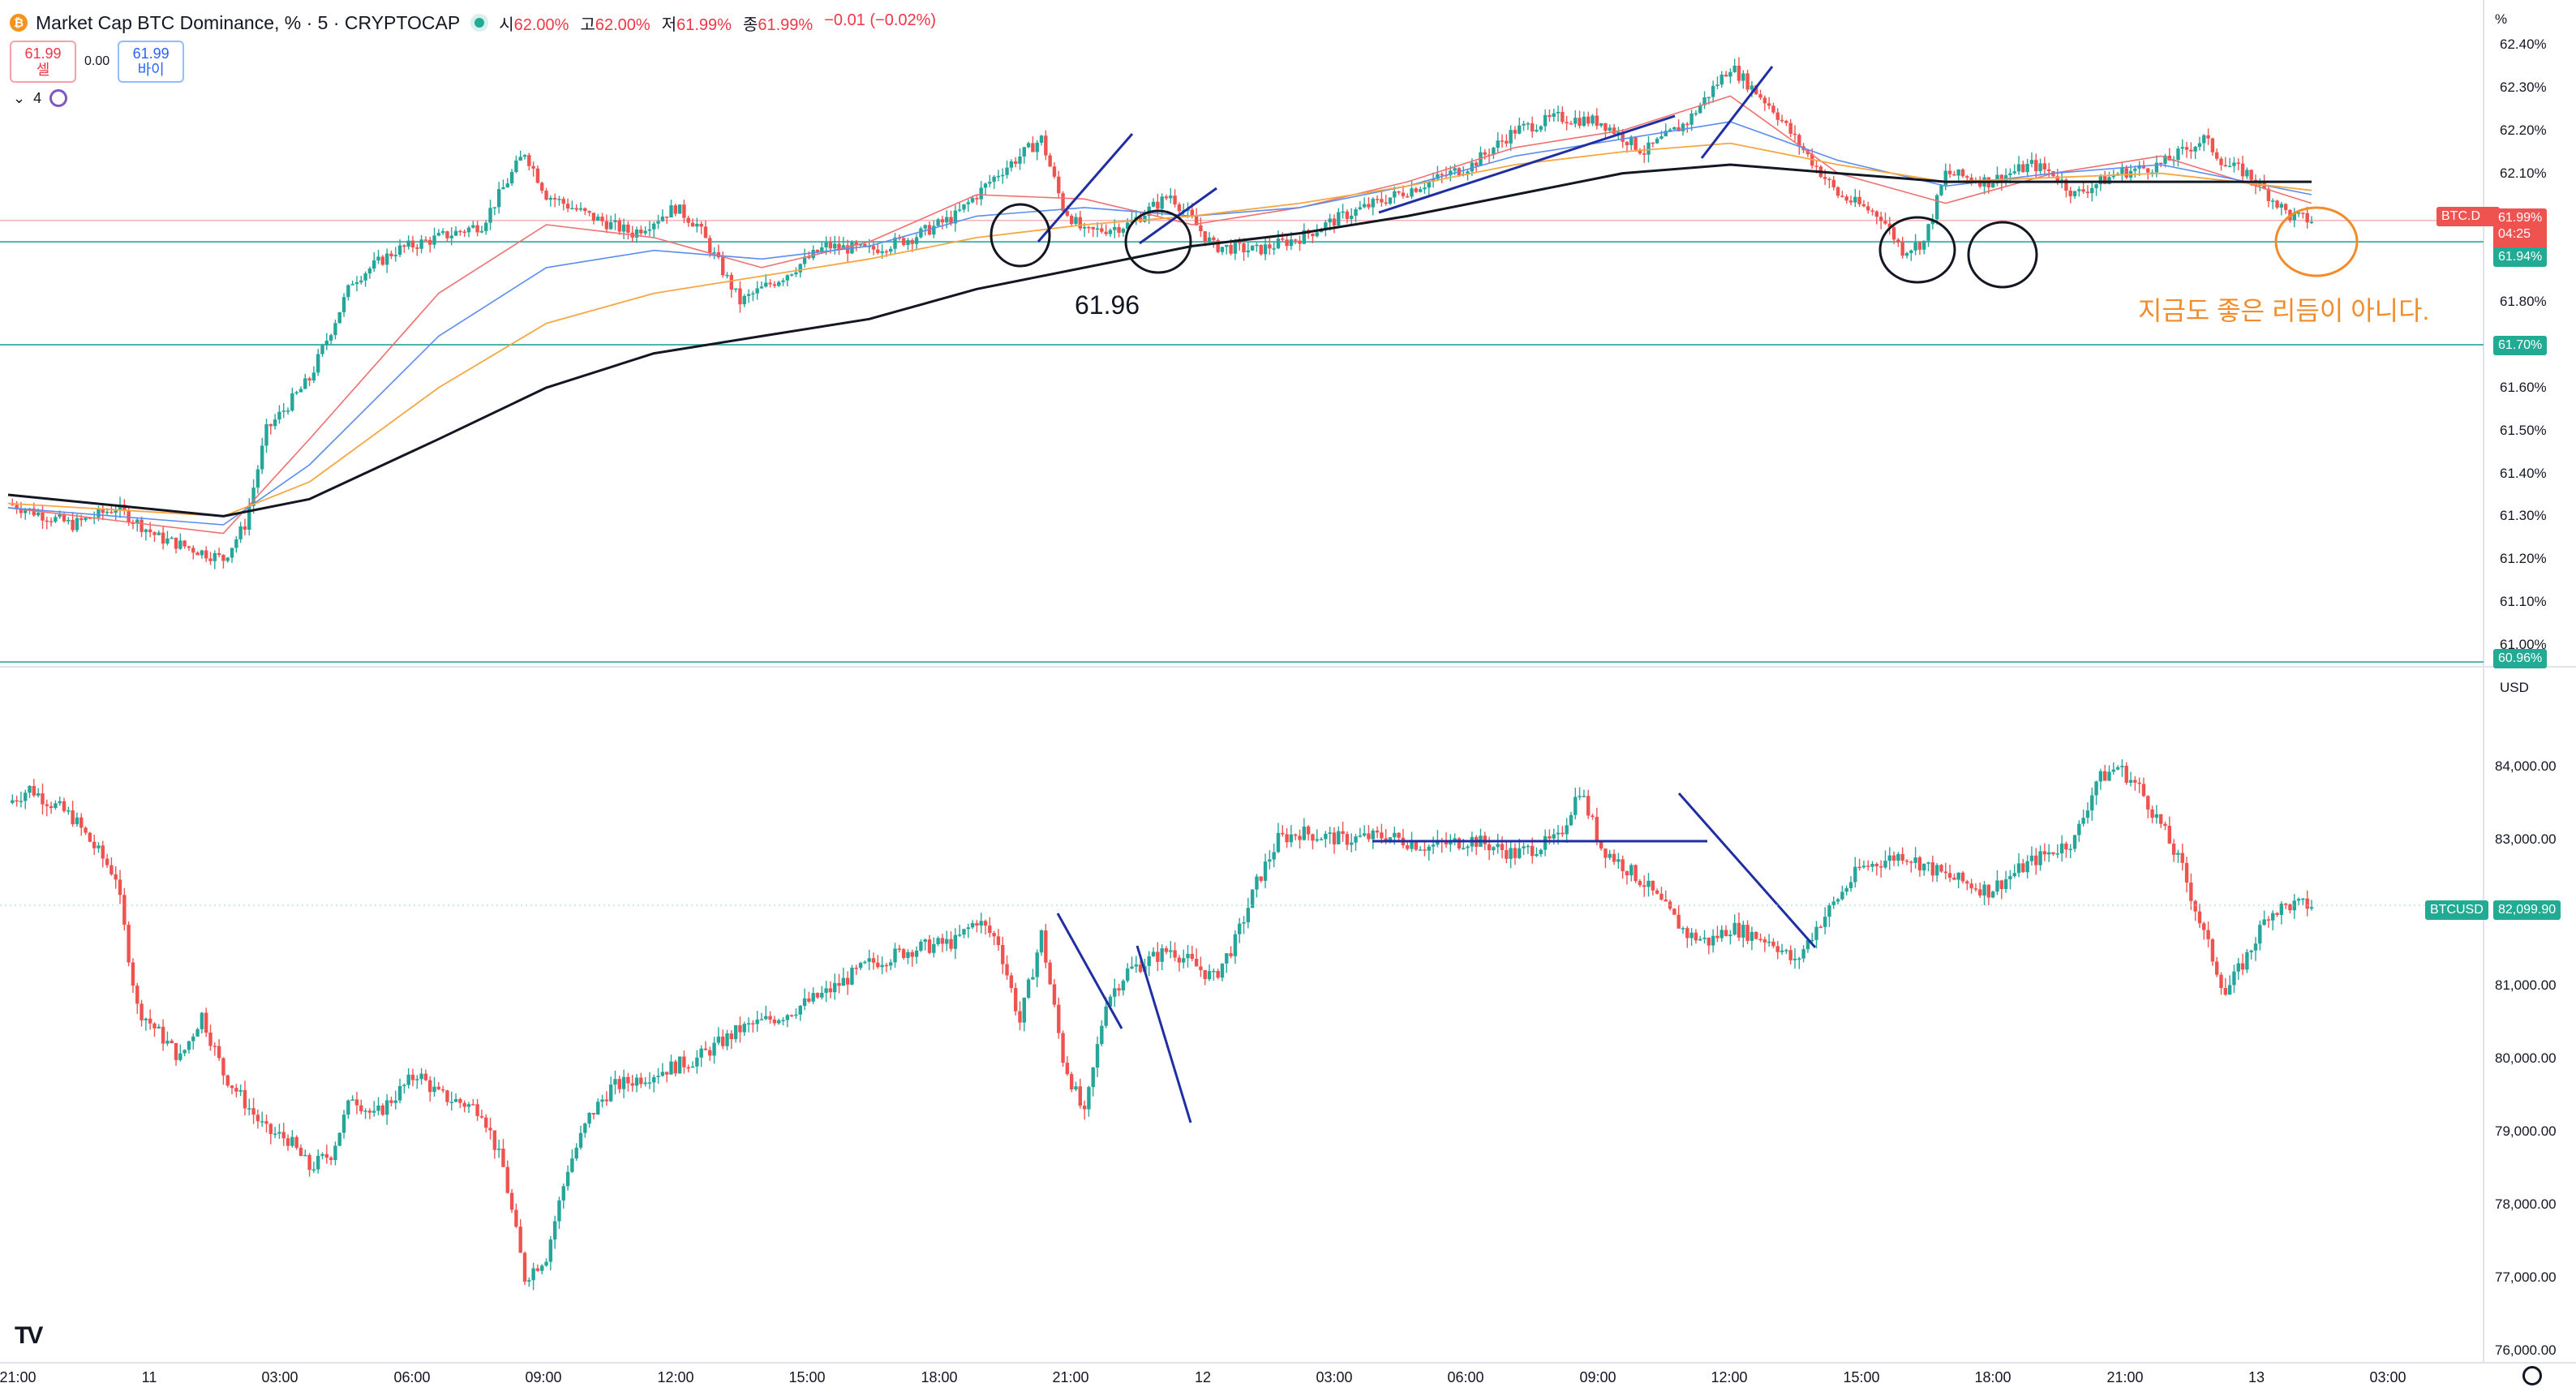 This screenshot has width=2576, height=1396. Describe the element at coordinates (2256, 1377) in the screenshot. I see `time-tick-label: 13` at that location.